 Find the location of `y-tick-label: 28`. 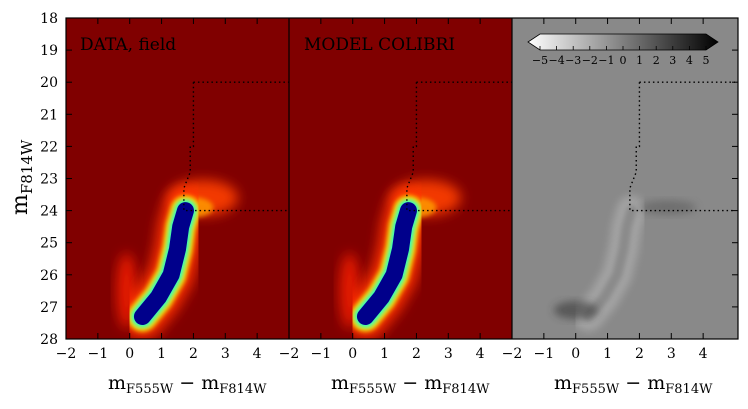

y-tick-label: 28 is located at coordinates (49, 340).